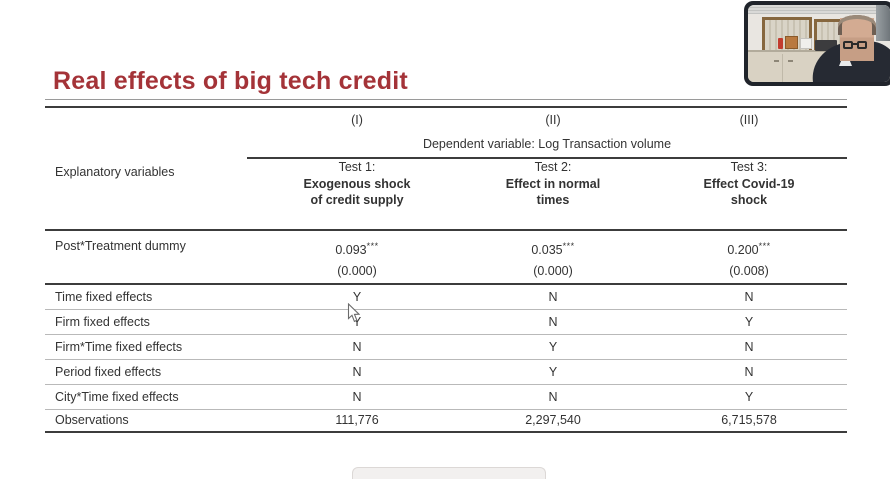  I want to click on small-picture-item, so click(791, 42).